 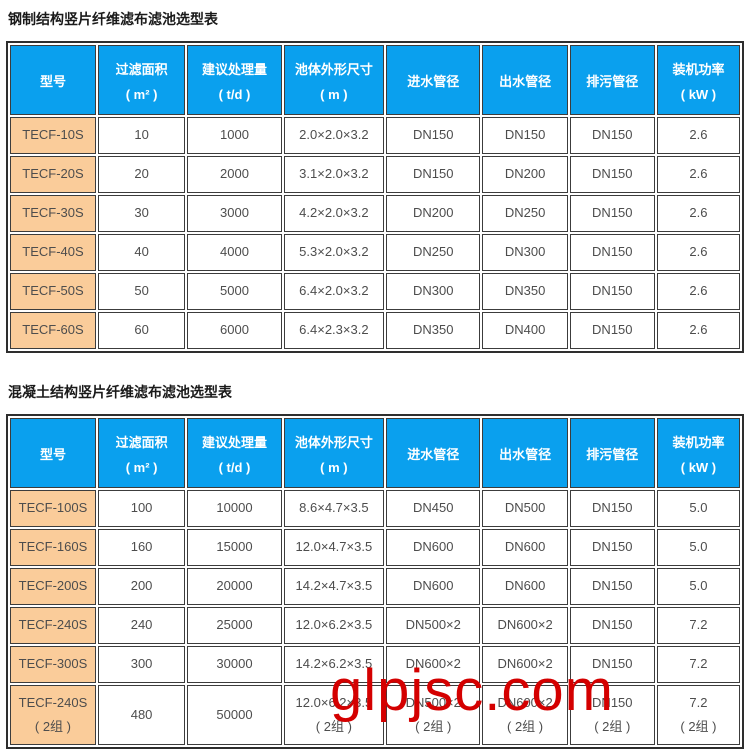 I want to click on model-cell: TECF-60S, so click(x=53, y=330).